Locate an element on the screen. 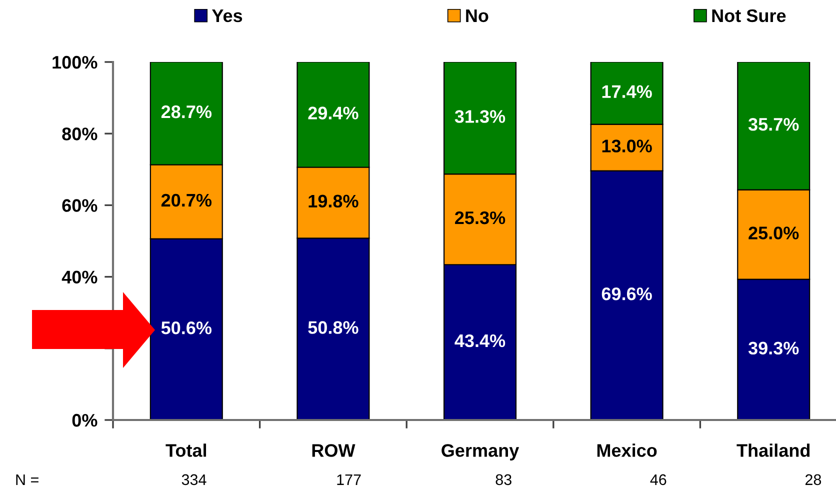  x-tick-label: Thailand is located at coordinates (773, 450).